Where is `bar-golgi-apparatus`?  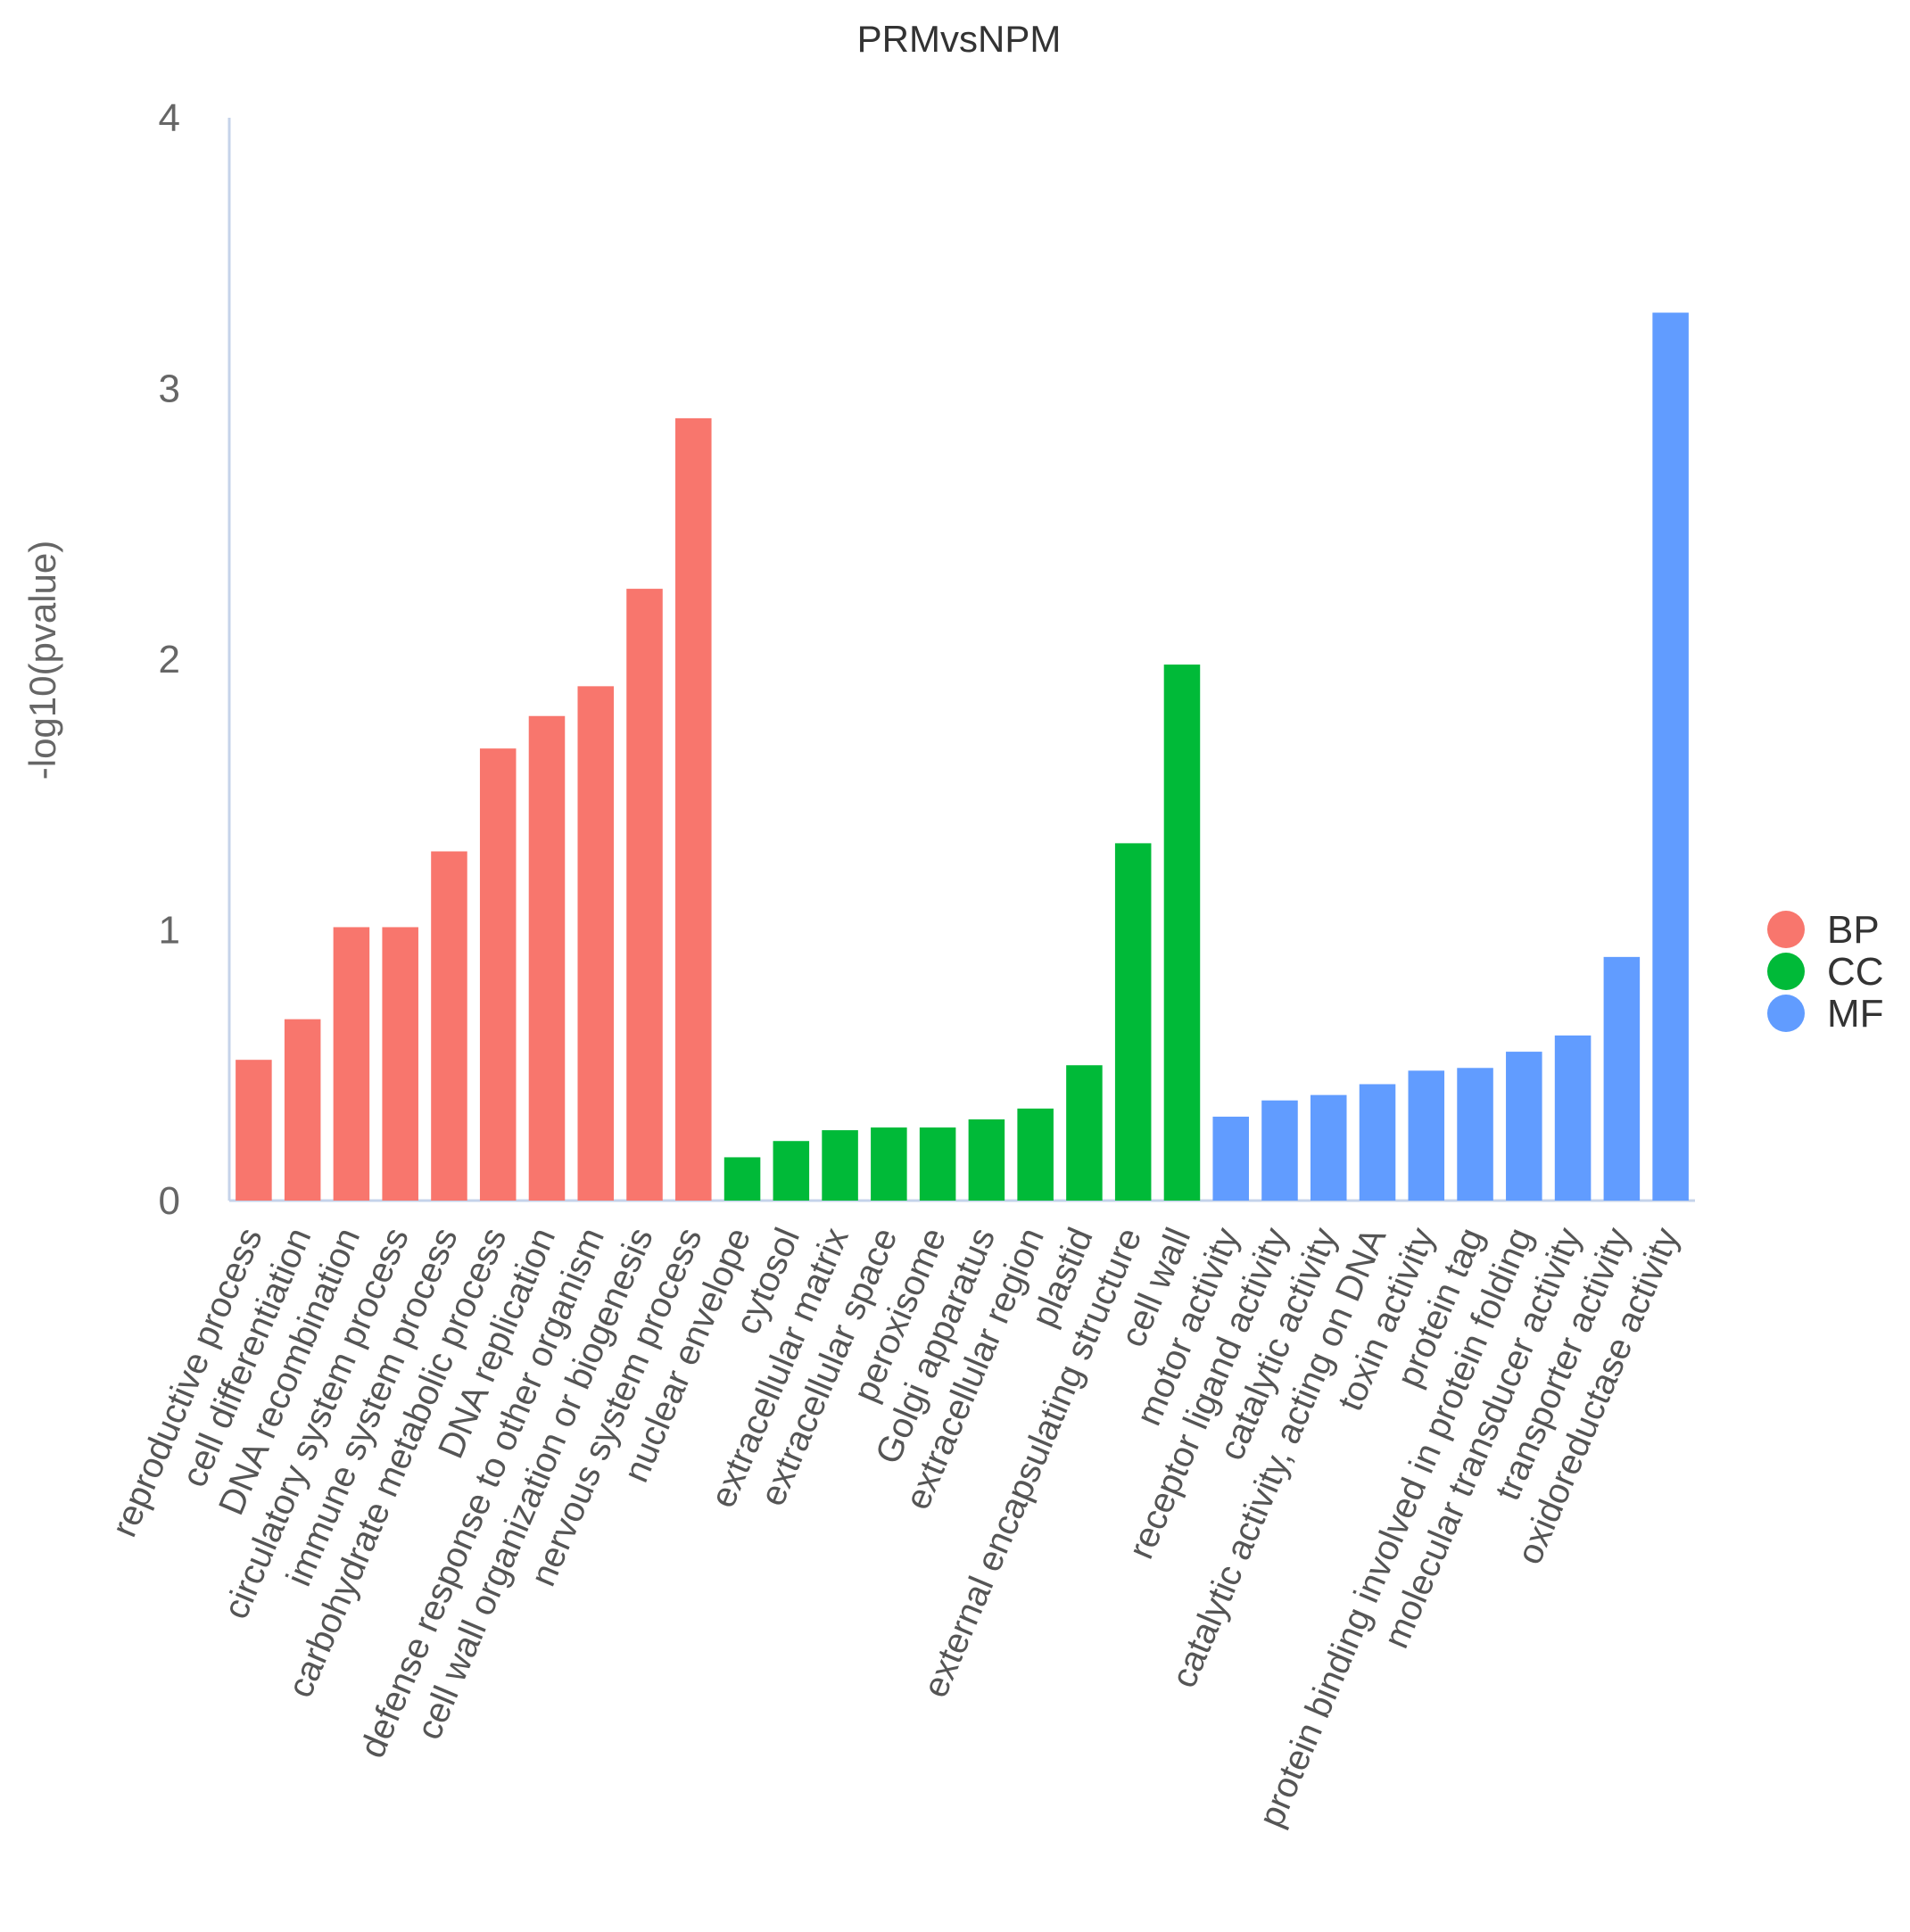 bar-golgi-apparatus is located at coordinates (986, 1160).